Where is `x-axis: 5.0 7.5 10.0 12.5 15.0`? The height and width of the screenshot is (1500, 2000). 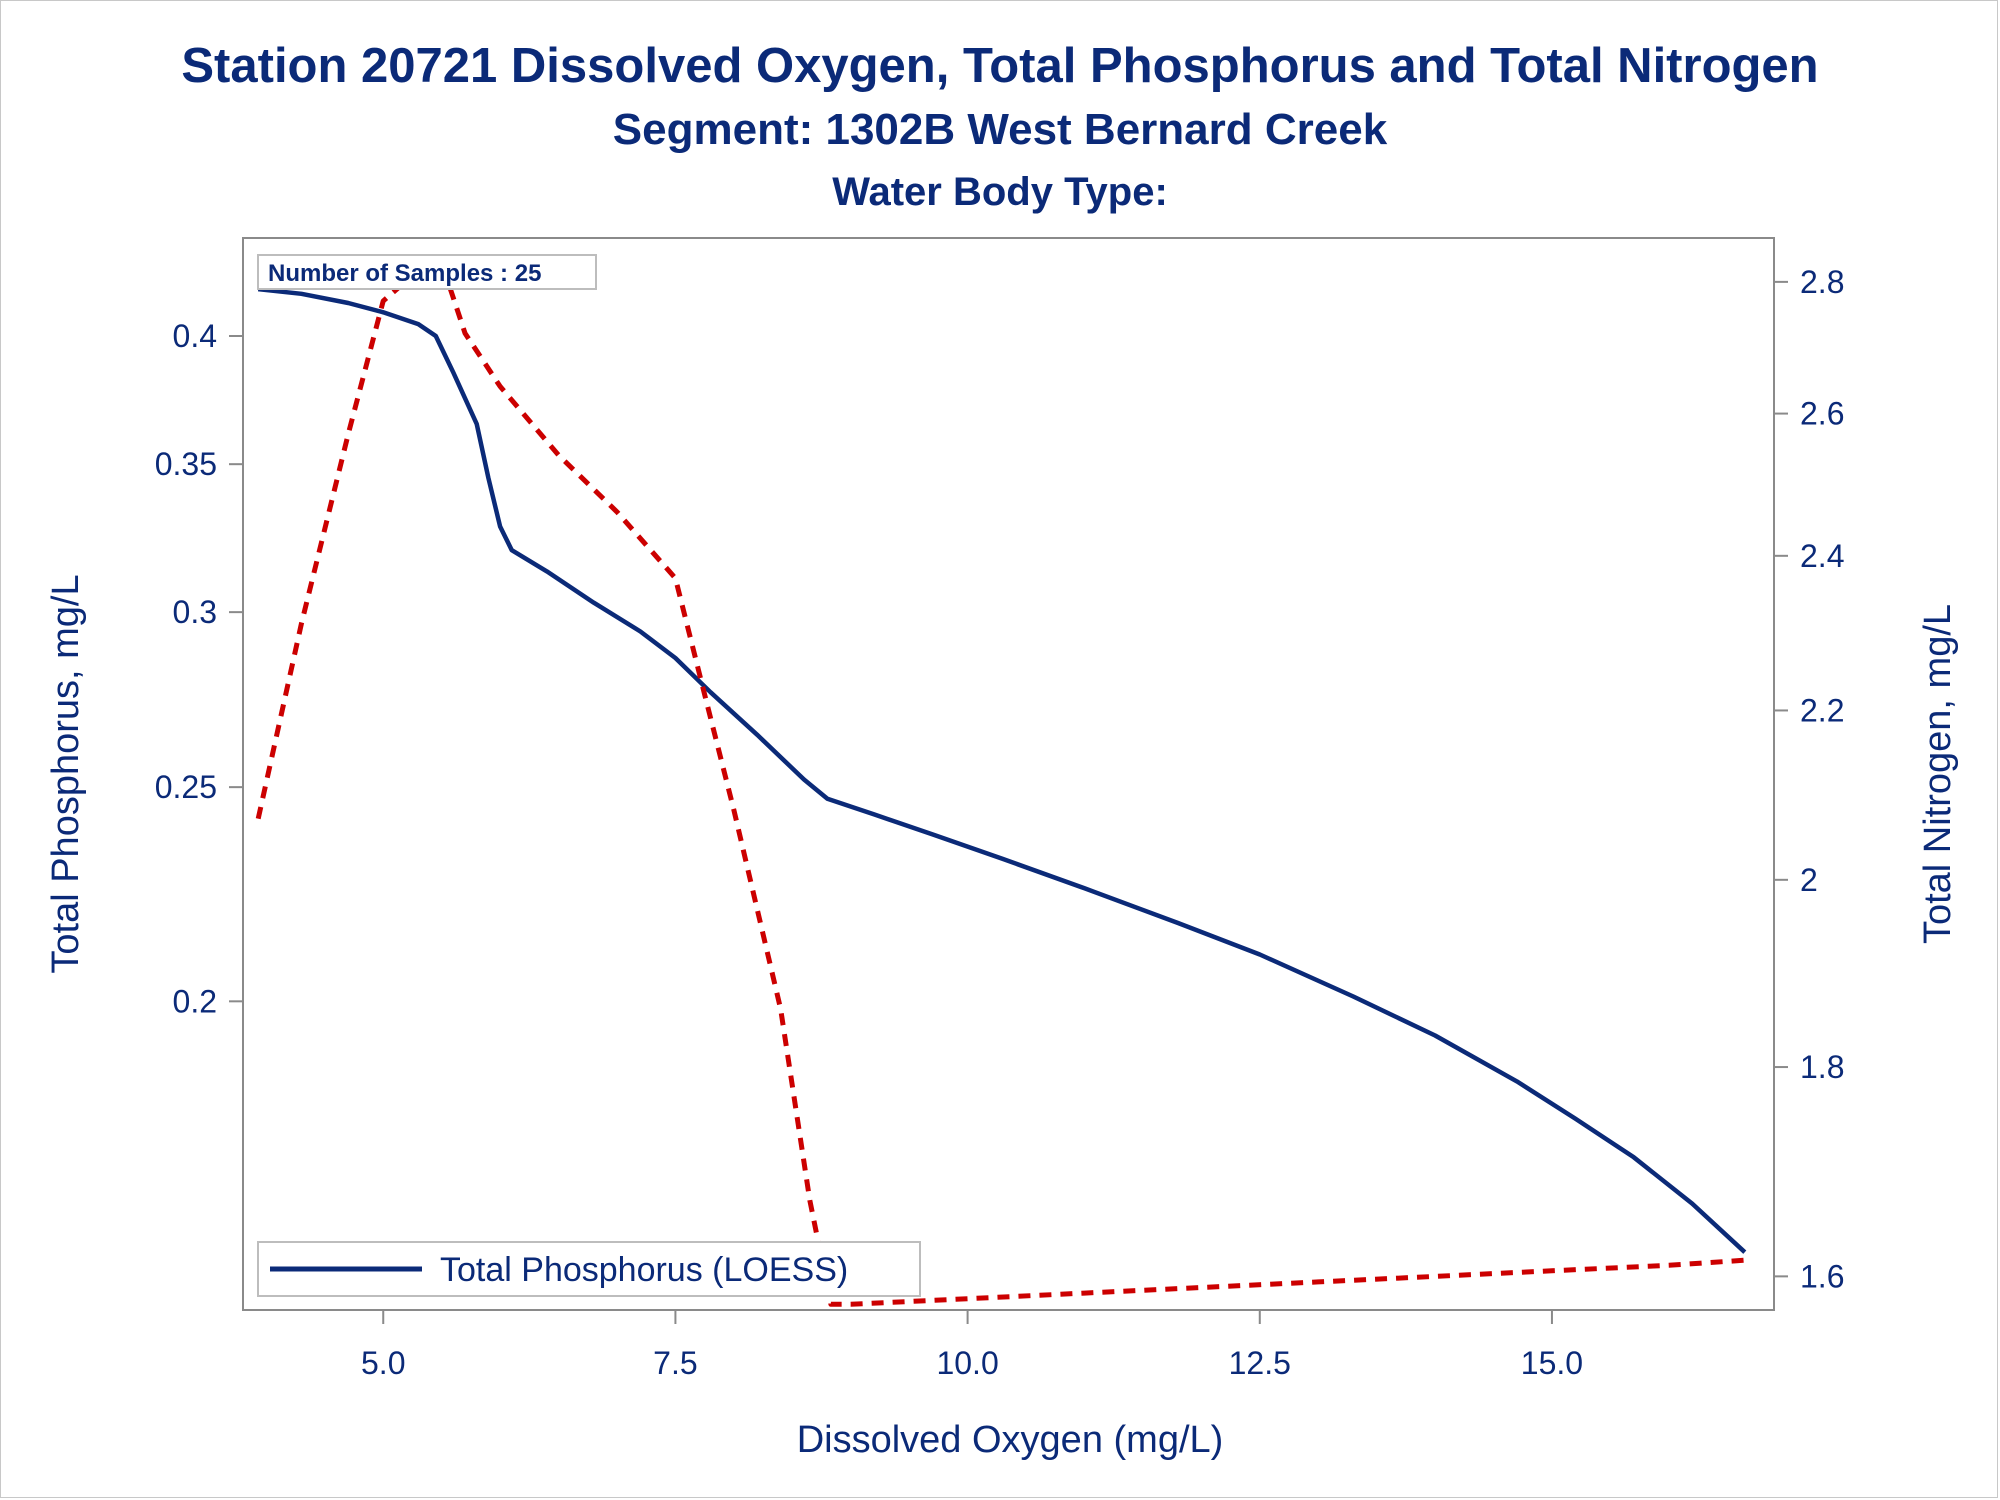 x-axis: 5.0 7.5 10.0 12.5 15.0 is located at coordinates (972, 1345).